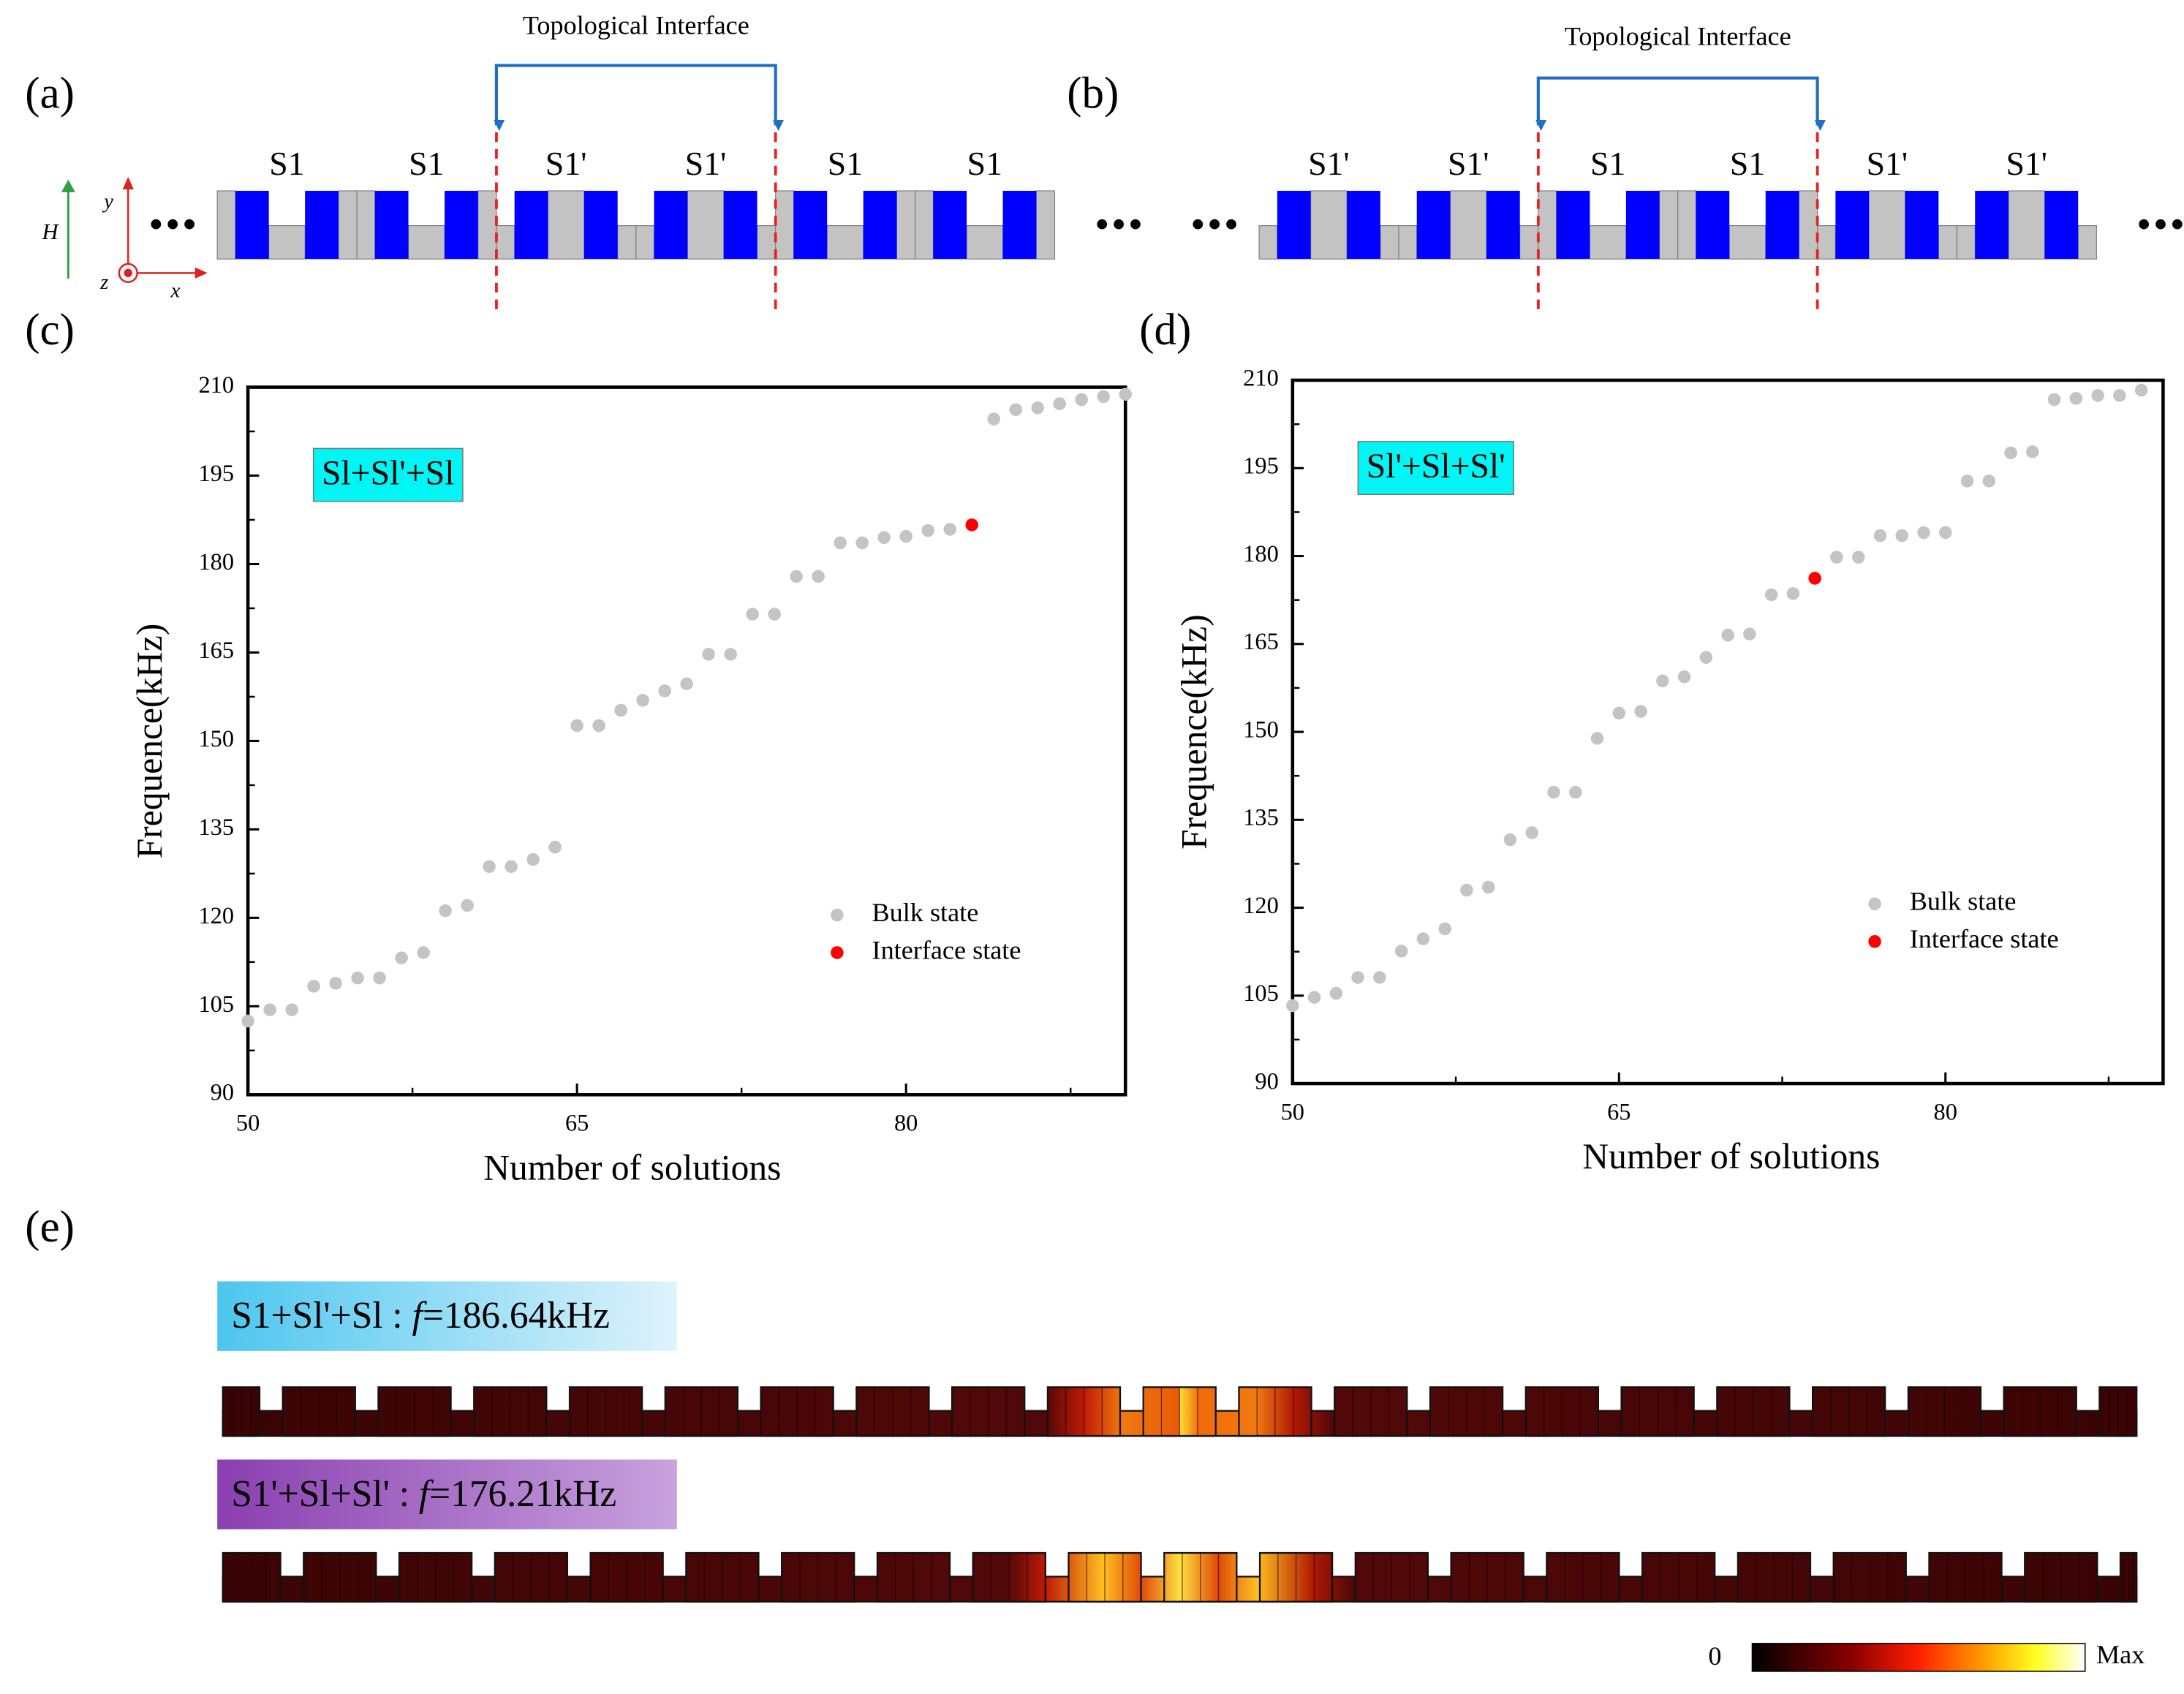 Image resolution: width=2184 pixels, height=1694 pixels. Describe the element at coordinates (925, 913) in the screenshot. I see `legend-label: Bulk state` at that location.